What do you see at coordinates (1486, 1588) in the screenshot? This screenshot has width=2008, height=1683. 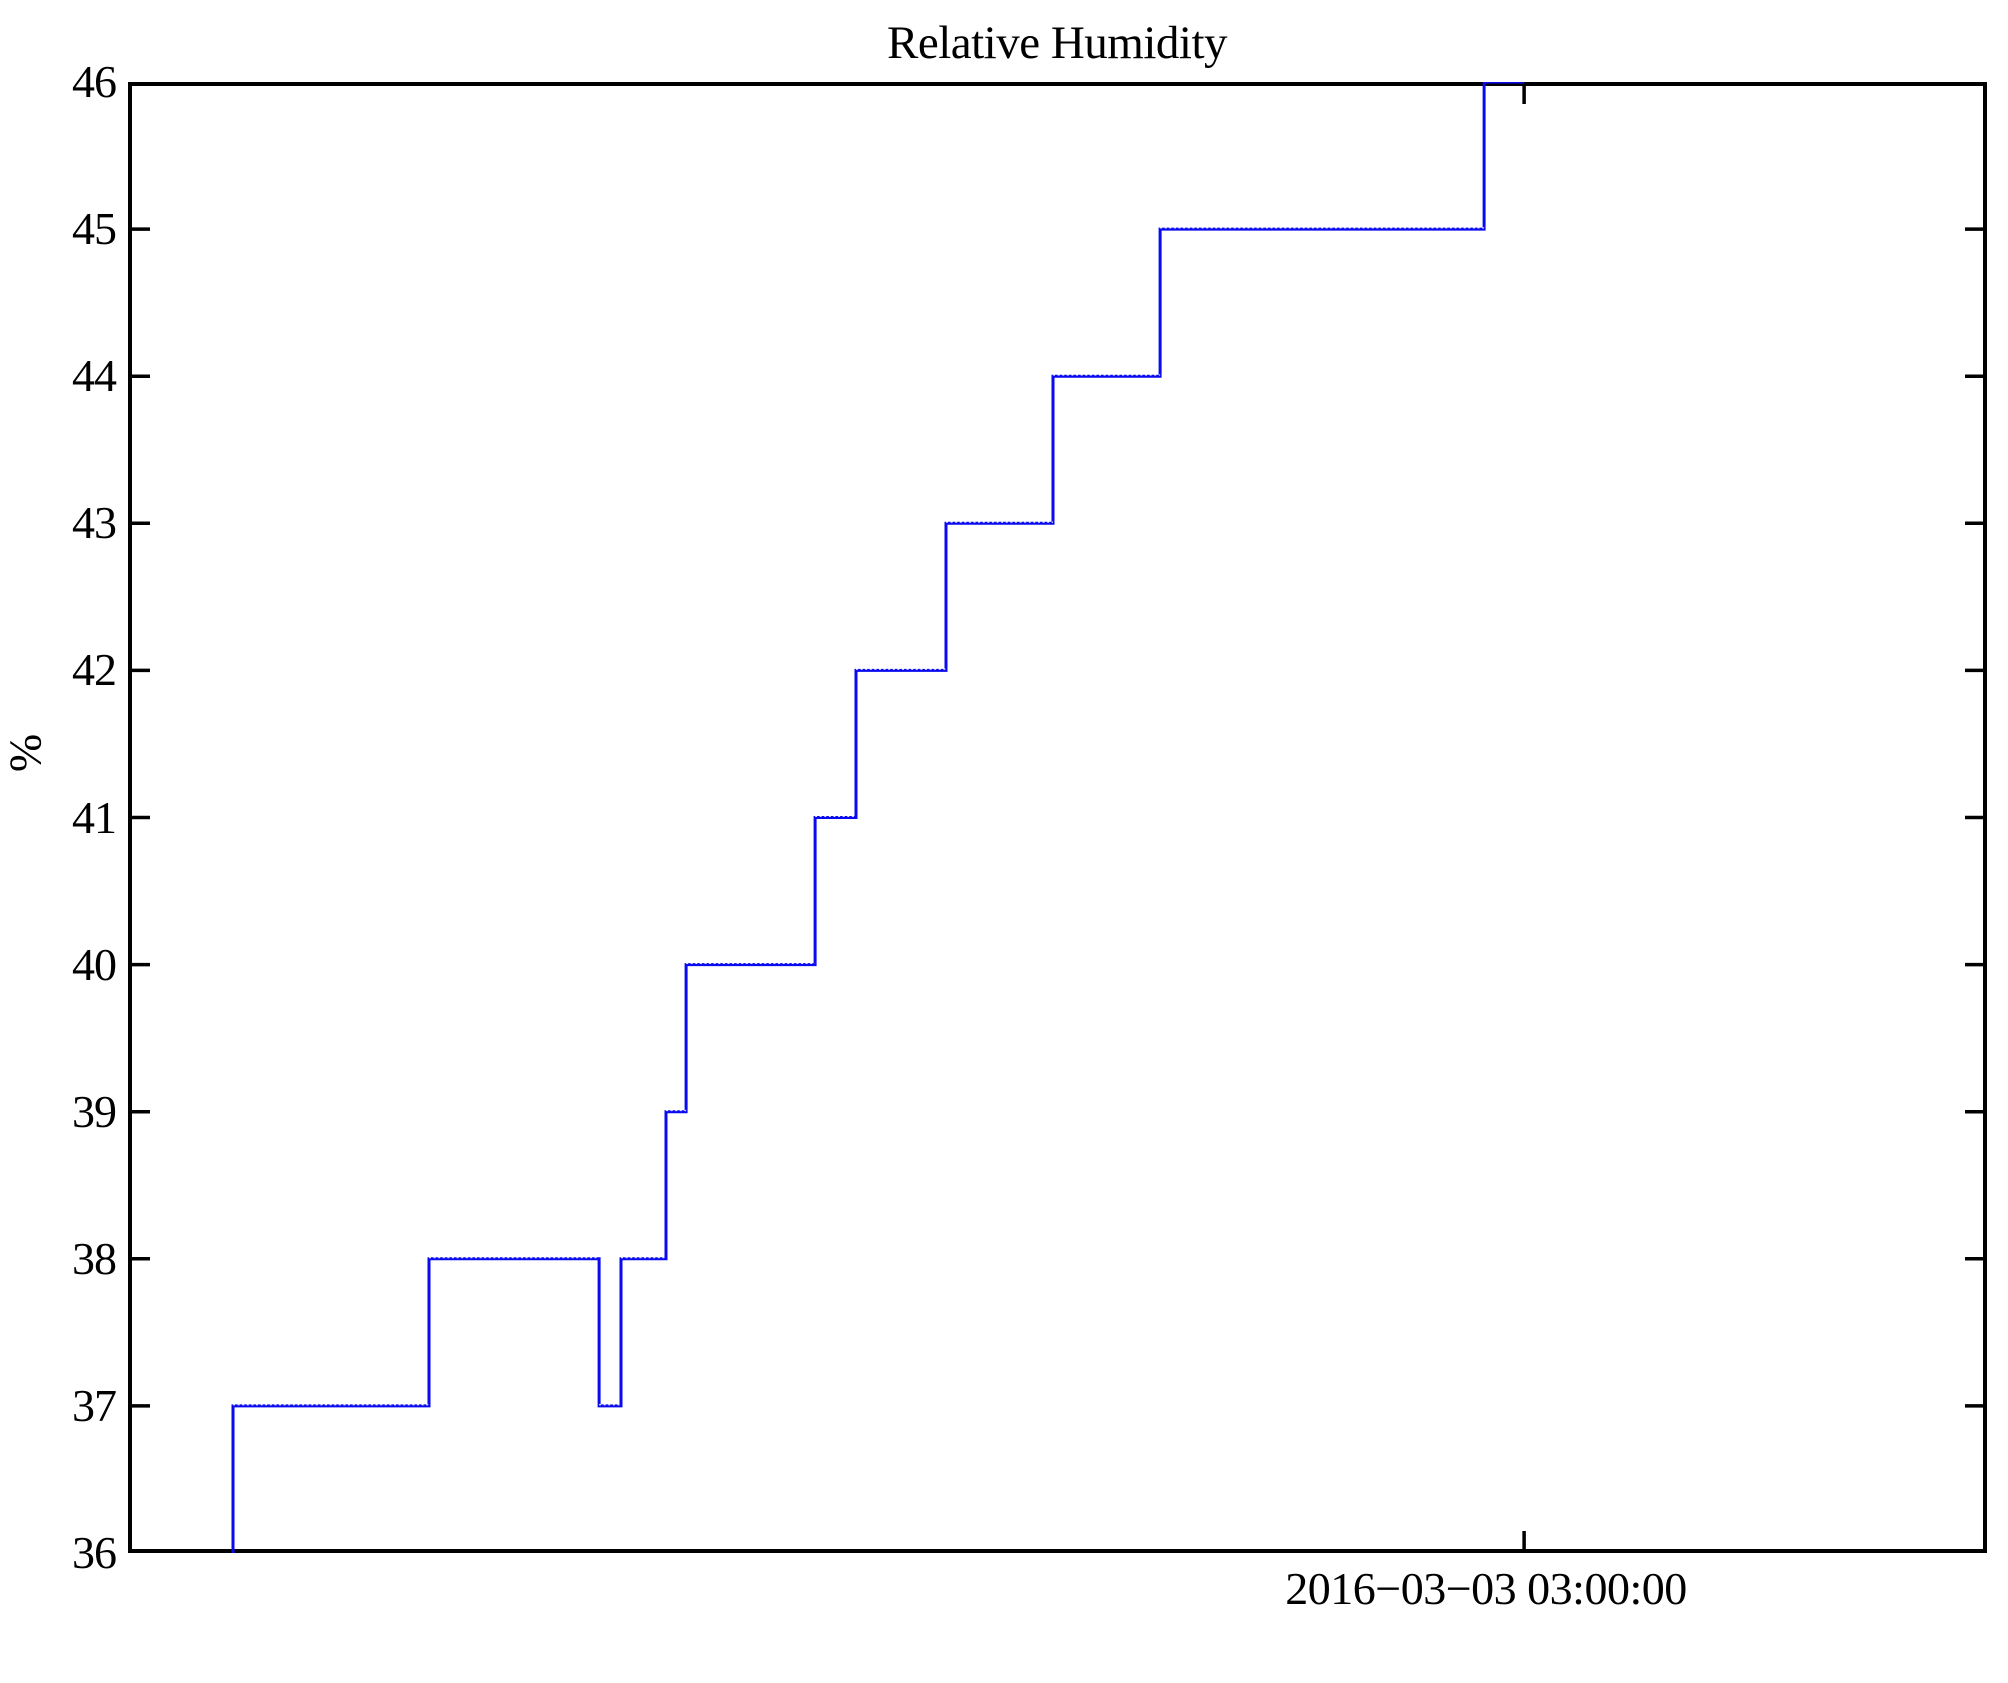 I see `x-tick-label: 2016−03−03 03:00:00` at bounding box center [1486, 1588].